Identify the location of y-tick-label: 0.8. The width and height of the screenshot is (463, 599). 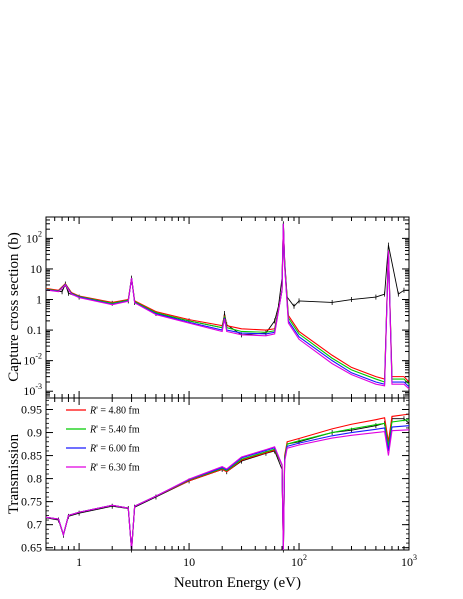
(34, 479).